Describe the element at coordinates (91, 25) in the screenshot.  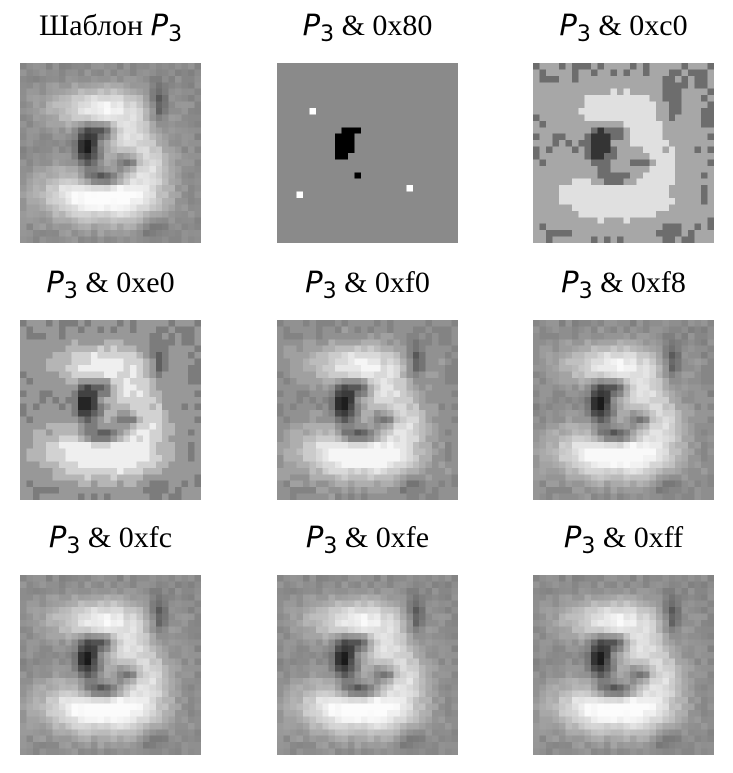
I see `title-prefix: Шаблон` at that location.